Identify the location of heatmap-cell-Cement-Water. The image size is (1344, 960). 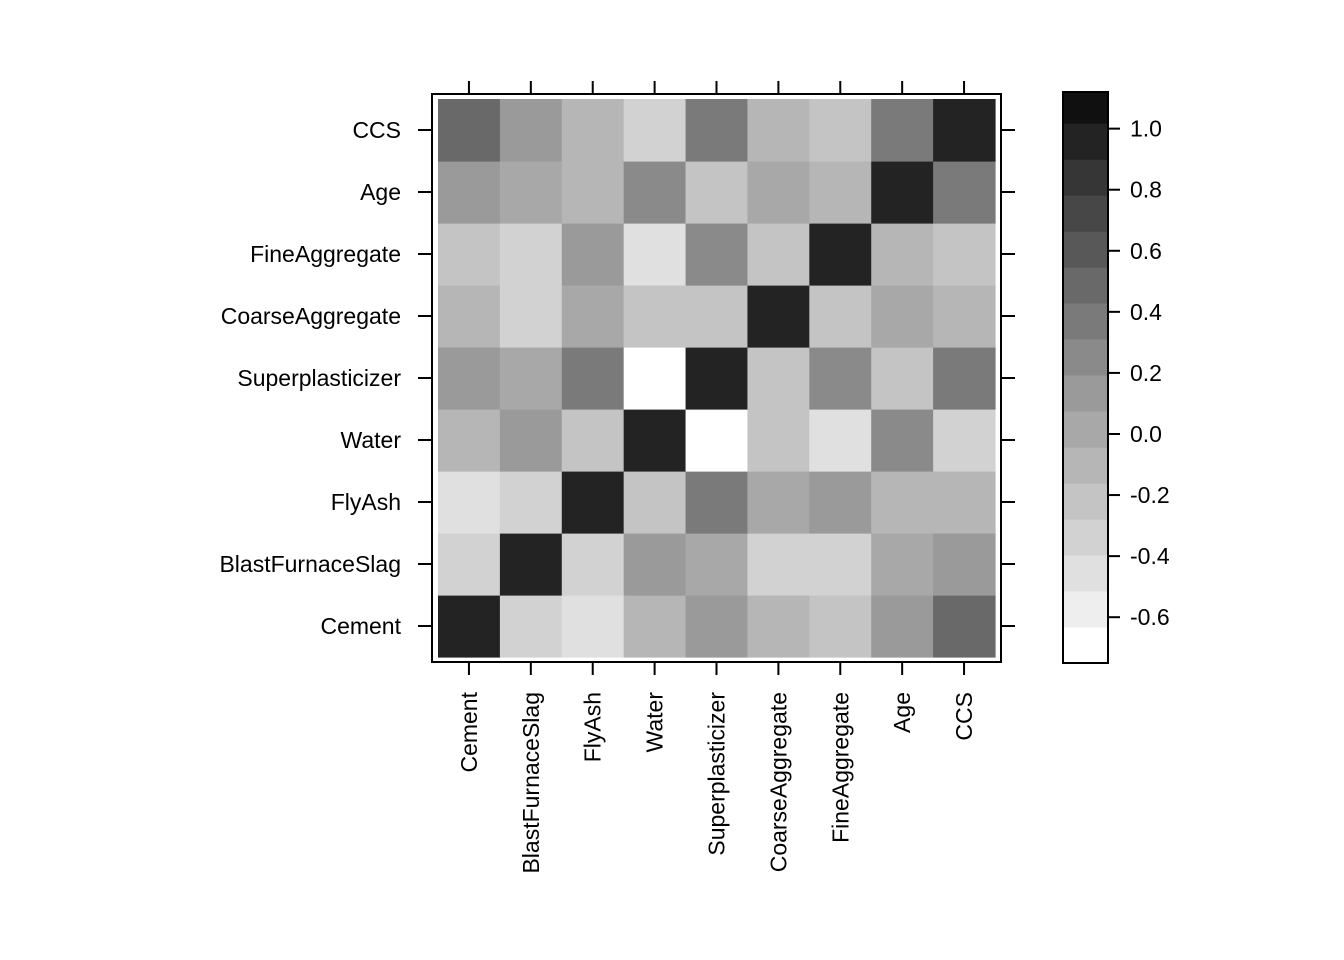
(655, 626).